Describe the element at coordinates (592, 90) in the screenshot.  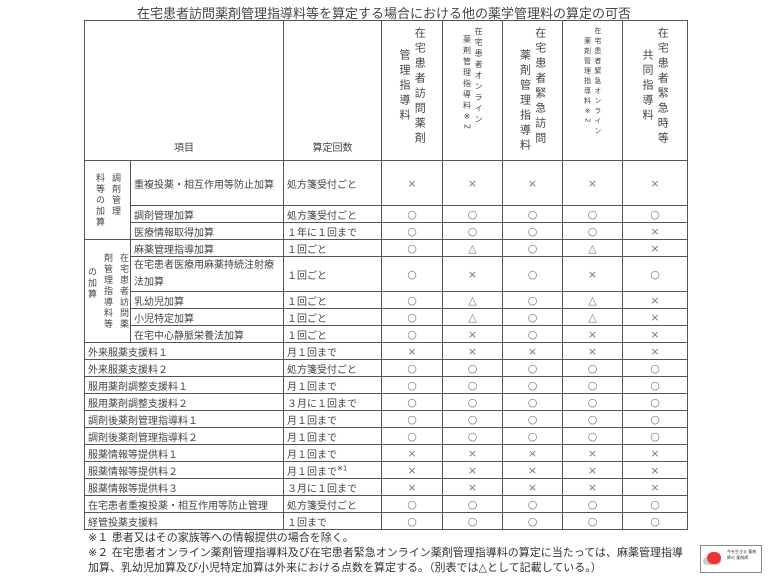
I see `header-column-4: 在宅患者緊急オンライン 薬剤管理指導料※2` at that location.